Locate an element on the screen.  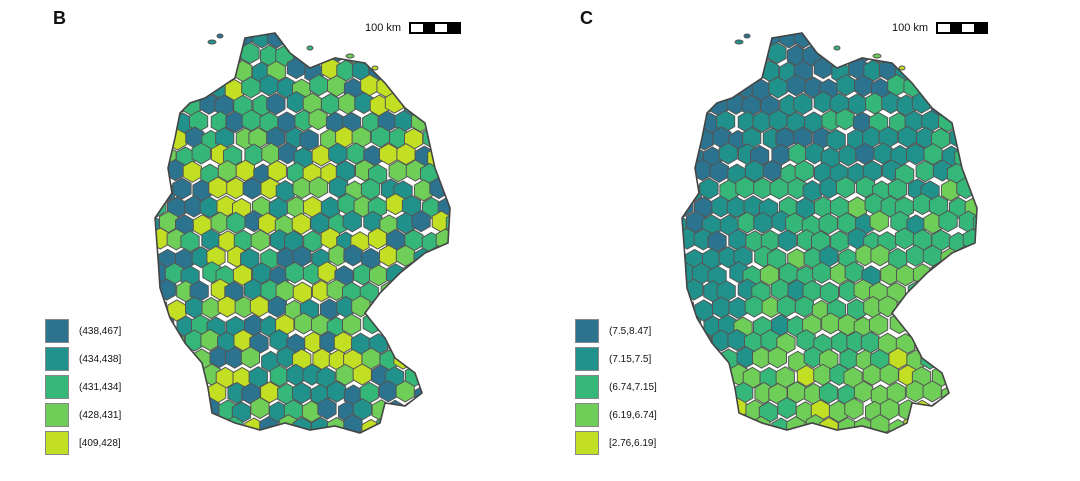
scale-bar-graphic is located at coordinates (435, 28).